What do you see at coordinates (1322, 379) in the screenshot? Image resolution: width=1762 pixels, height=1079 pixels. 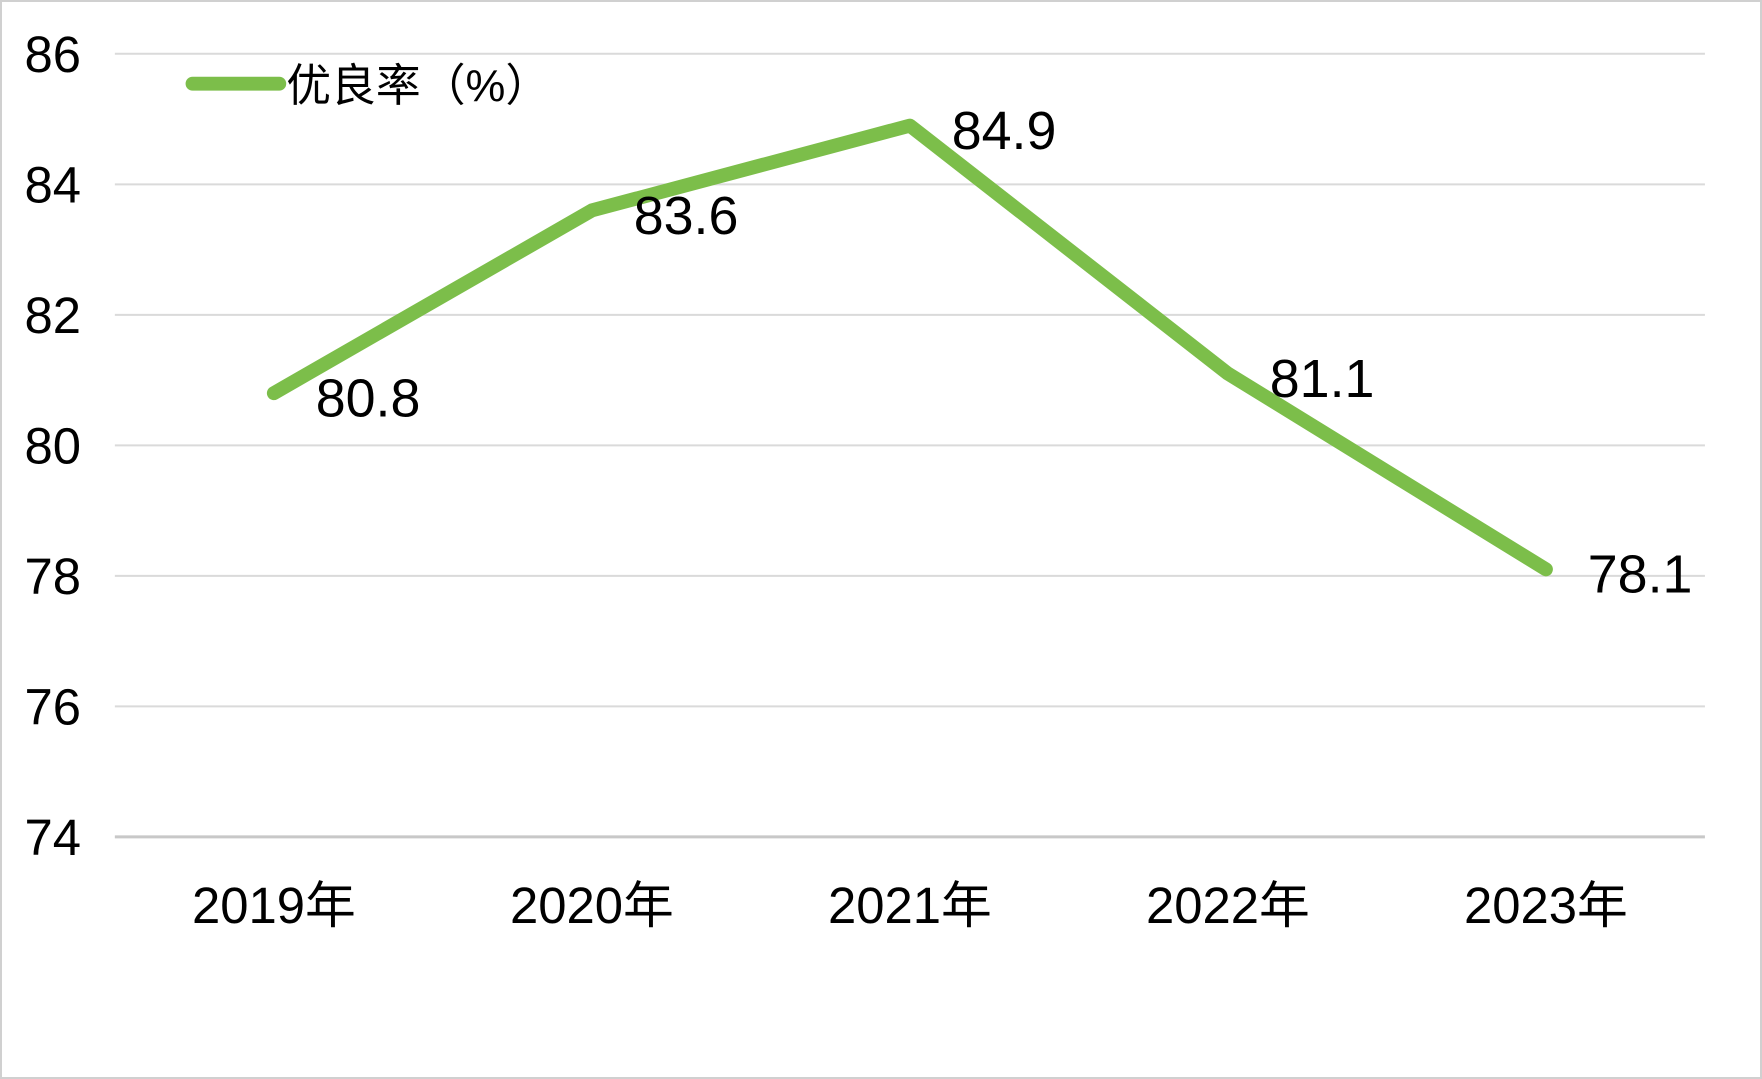 I see `data-label: 81.1` at bounding box center [1322, 379].